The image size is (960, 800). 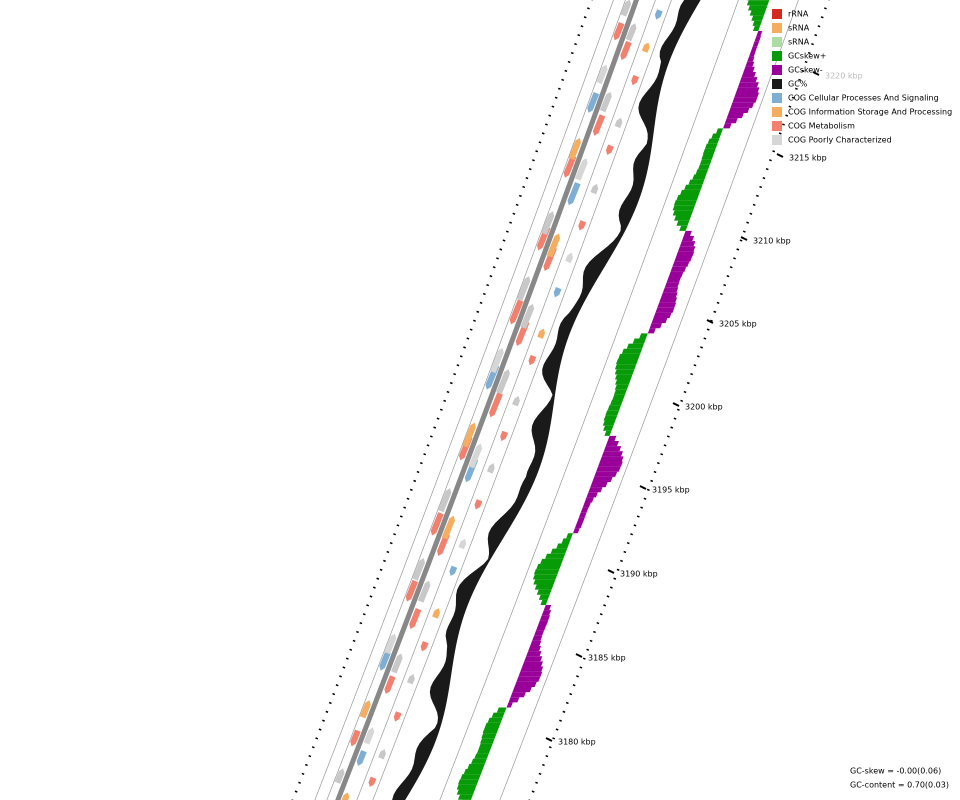 I want to click on ruler-label: 3190 kbp, so click(x=639, y=574).